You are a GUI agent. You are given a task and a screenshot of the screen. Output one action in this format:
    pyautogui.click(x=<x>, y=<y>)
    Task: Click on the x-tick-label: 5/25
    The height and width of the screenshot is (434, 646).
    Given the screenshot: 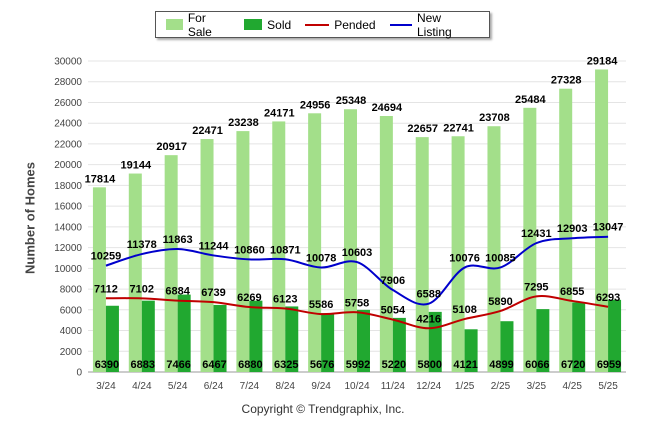 What is the action you would take?
    pyautogui.click(x=608, y=386)
    